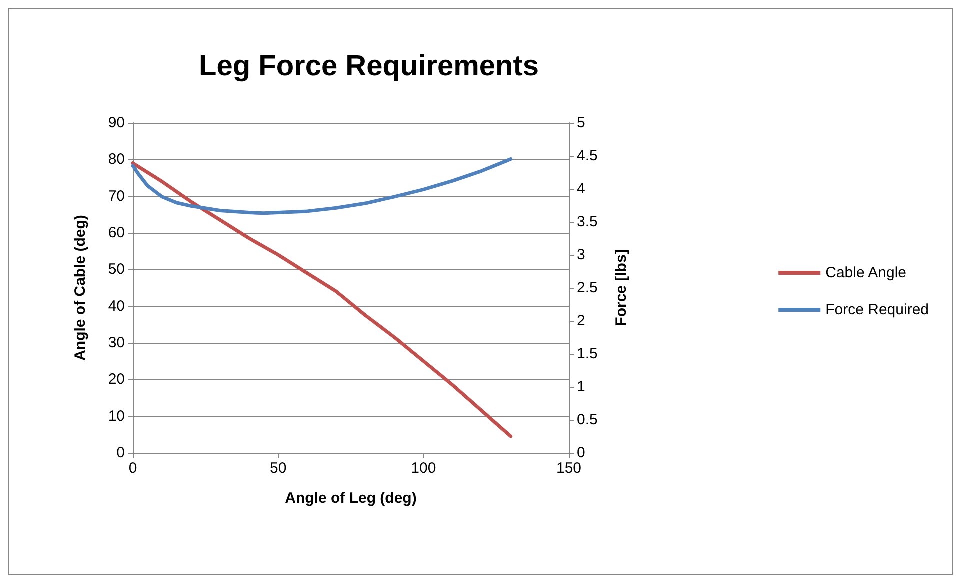 This screenshot has width=961, height=583. I want to click on line-series, so click(322, 187).